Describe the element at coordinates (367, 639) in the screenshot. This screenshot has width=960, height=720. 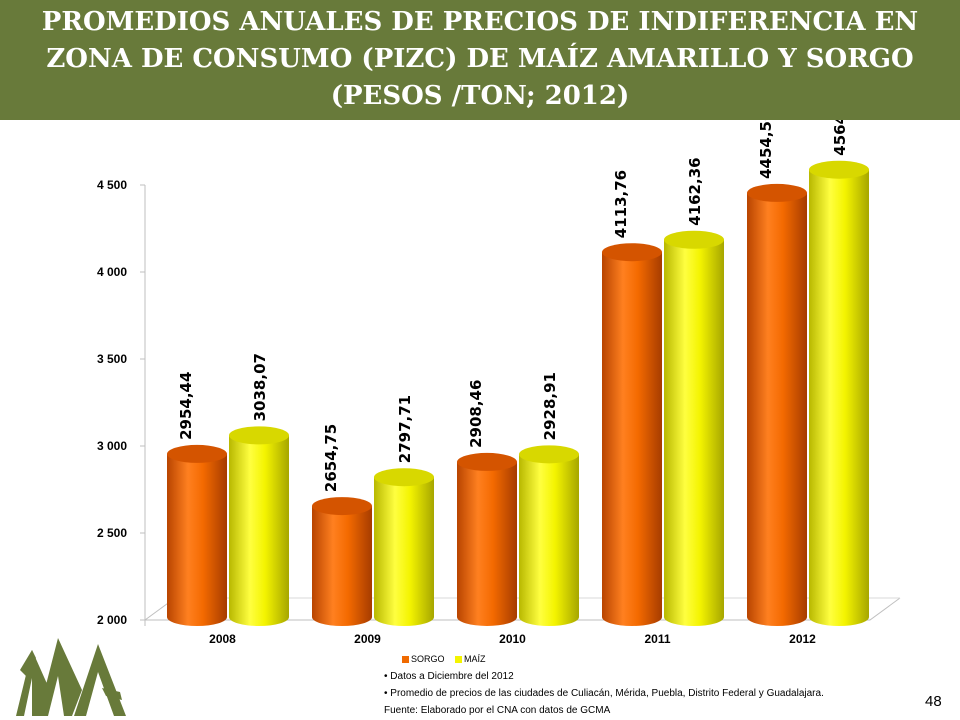
I see `x-tick-label: 2009` at that location.